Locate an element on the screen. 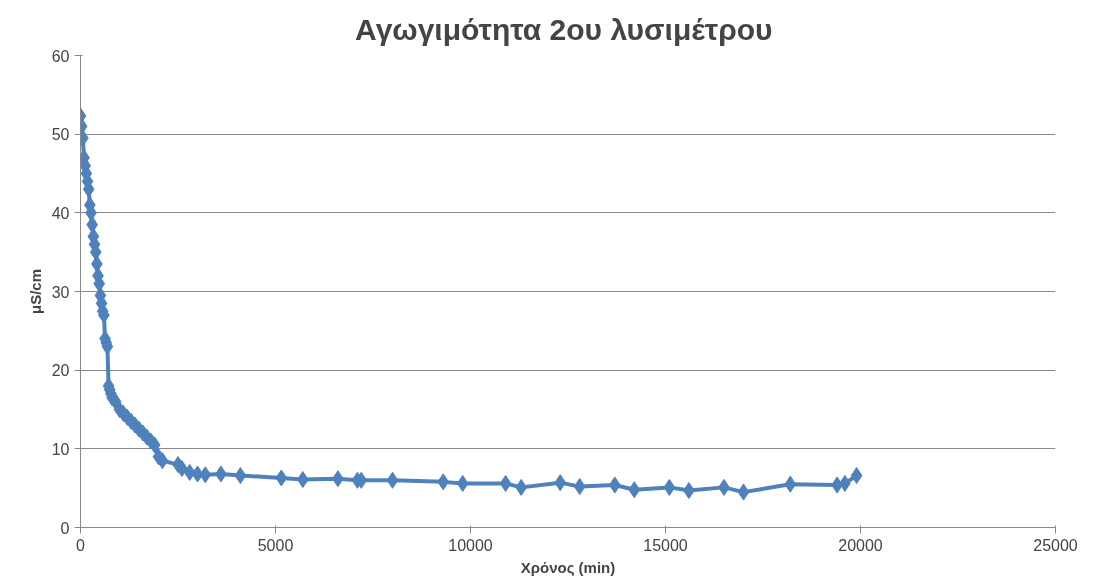 This screenshot has width=1107, height=583. x-tick-label: 10000 is located at coordinates (470, 545).